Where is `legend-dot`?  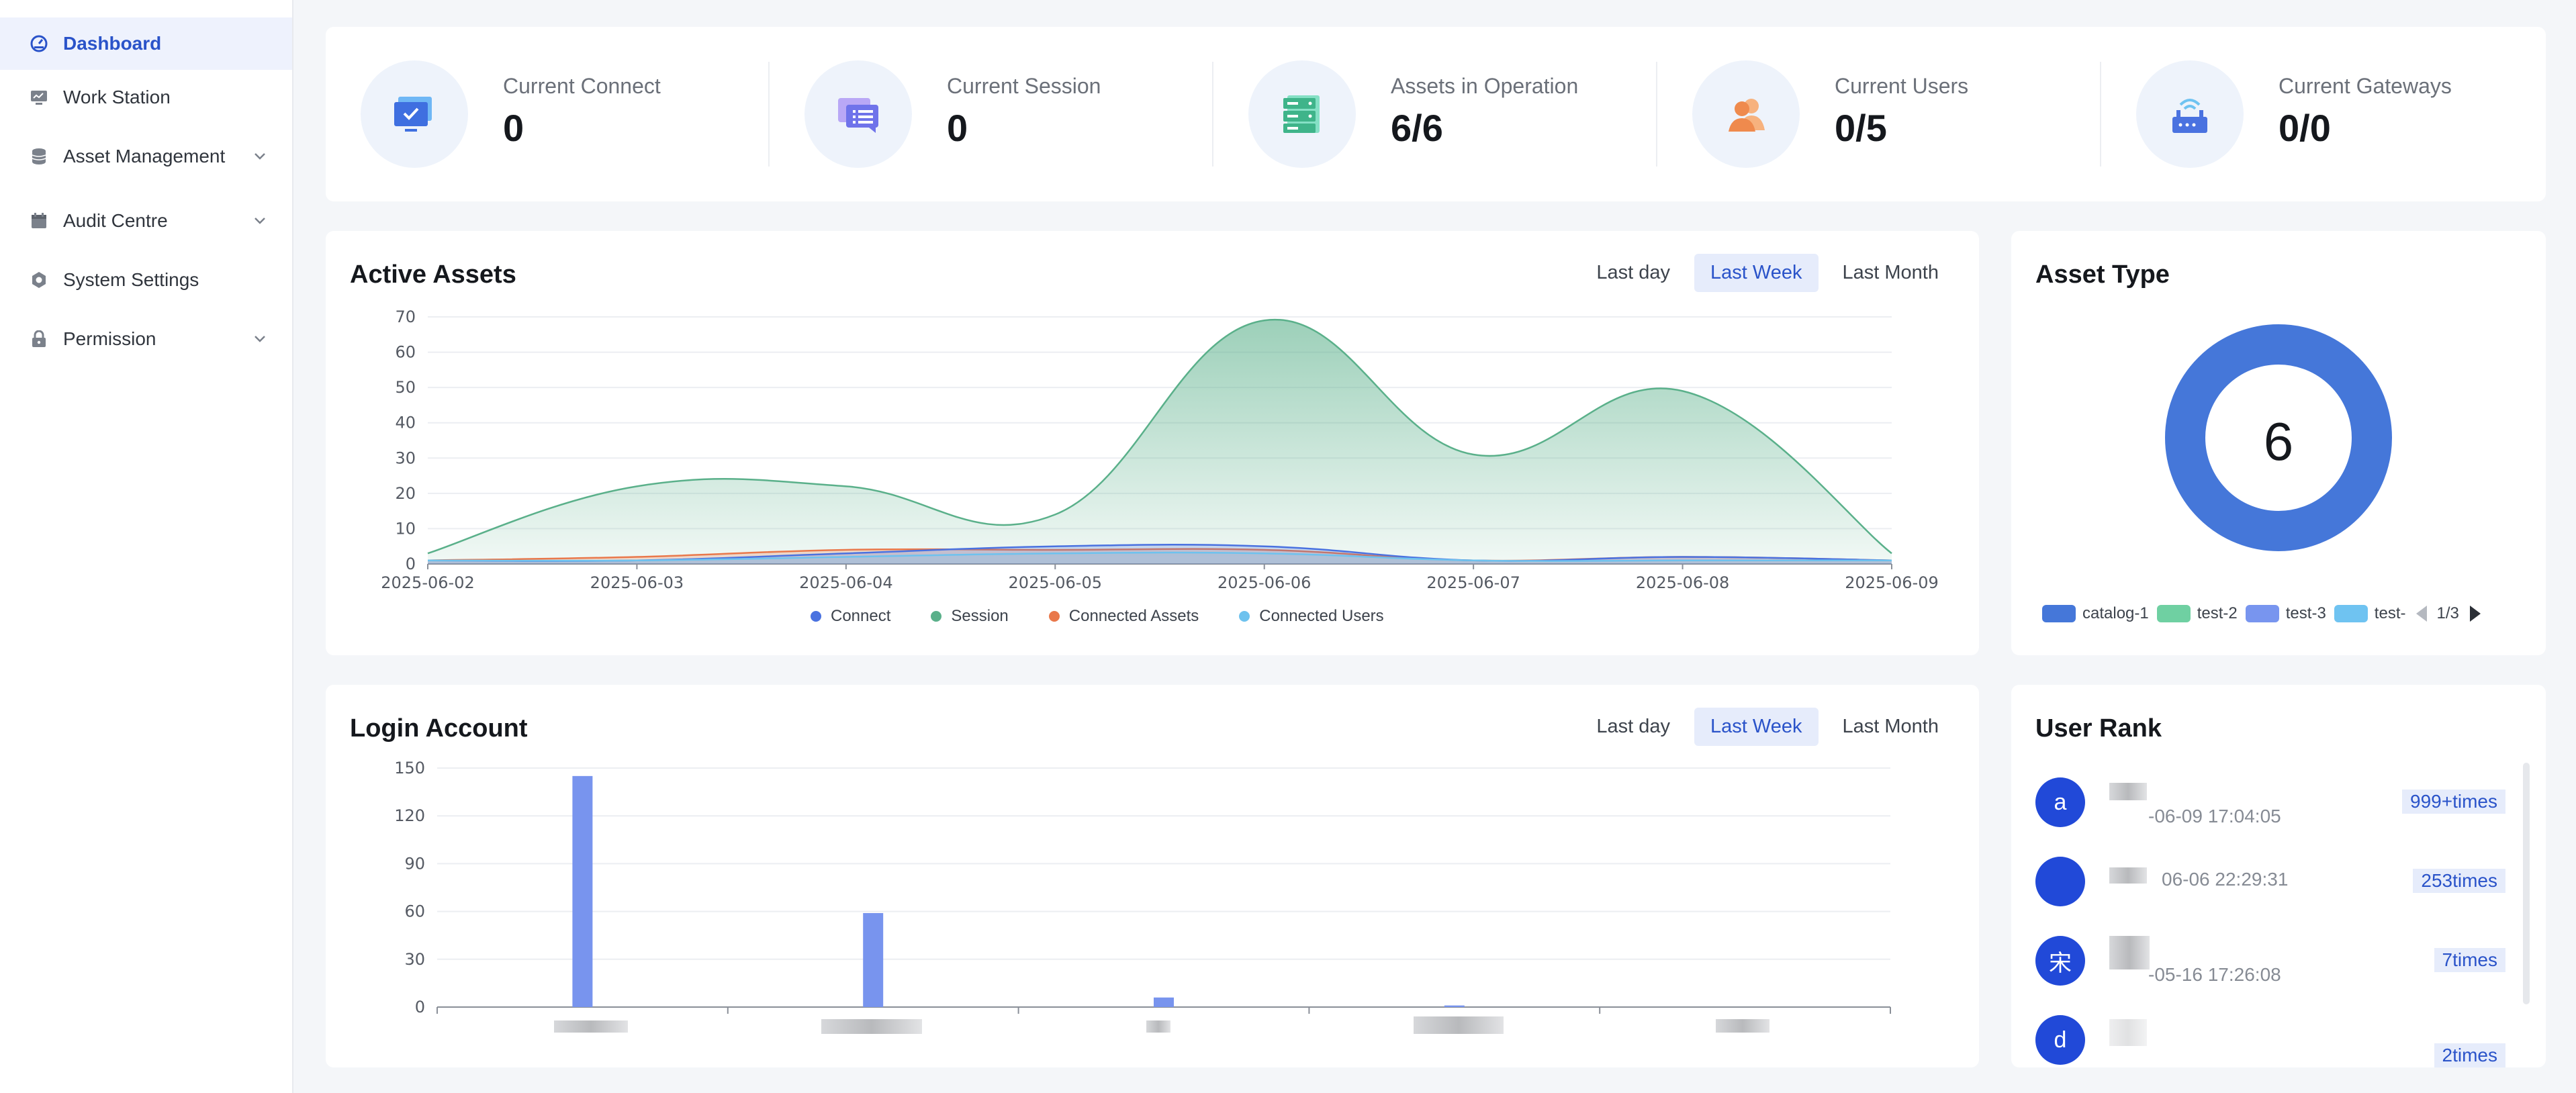
legend-dot is located at coordinates (1054, 616).